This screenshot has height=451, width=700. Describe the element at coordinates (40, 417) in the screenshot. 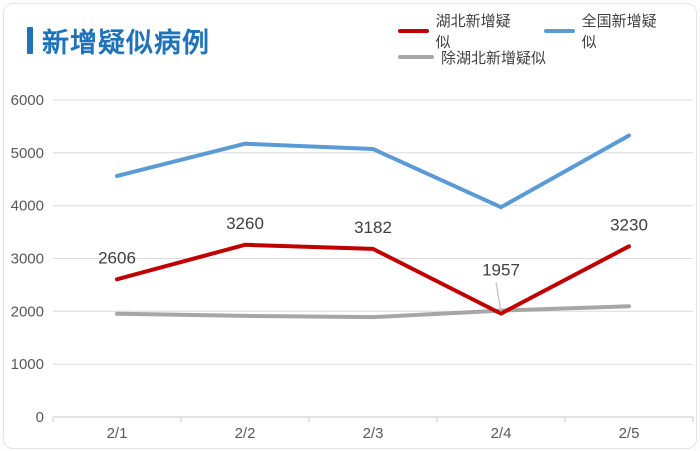

I see `y-axis-label: 0` at that location.